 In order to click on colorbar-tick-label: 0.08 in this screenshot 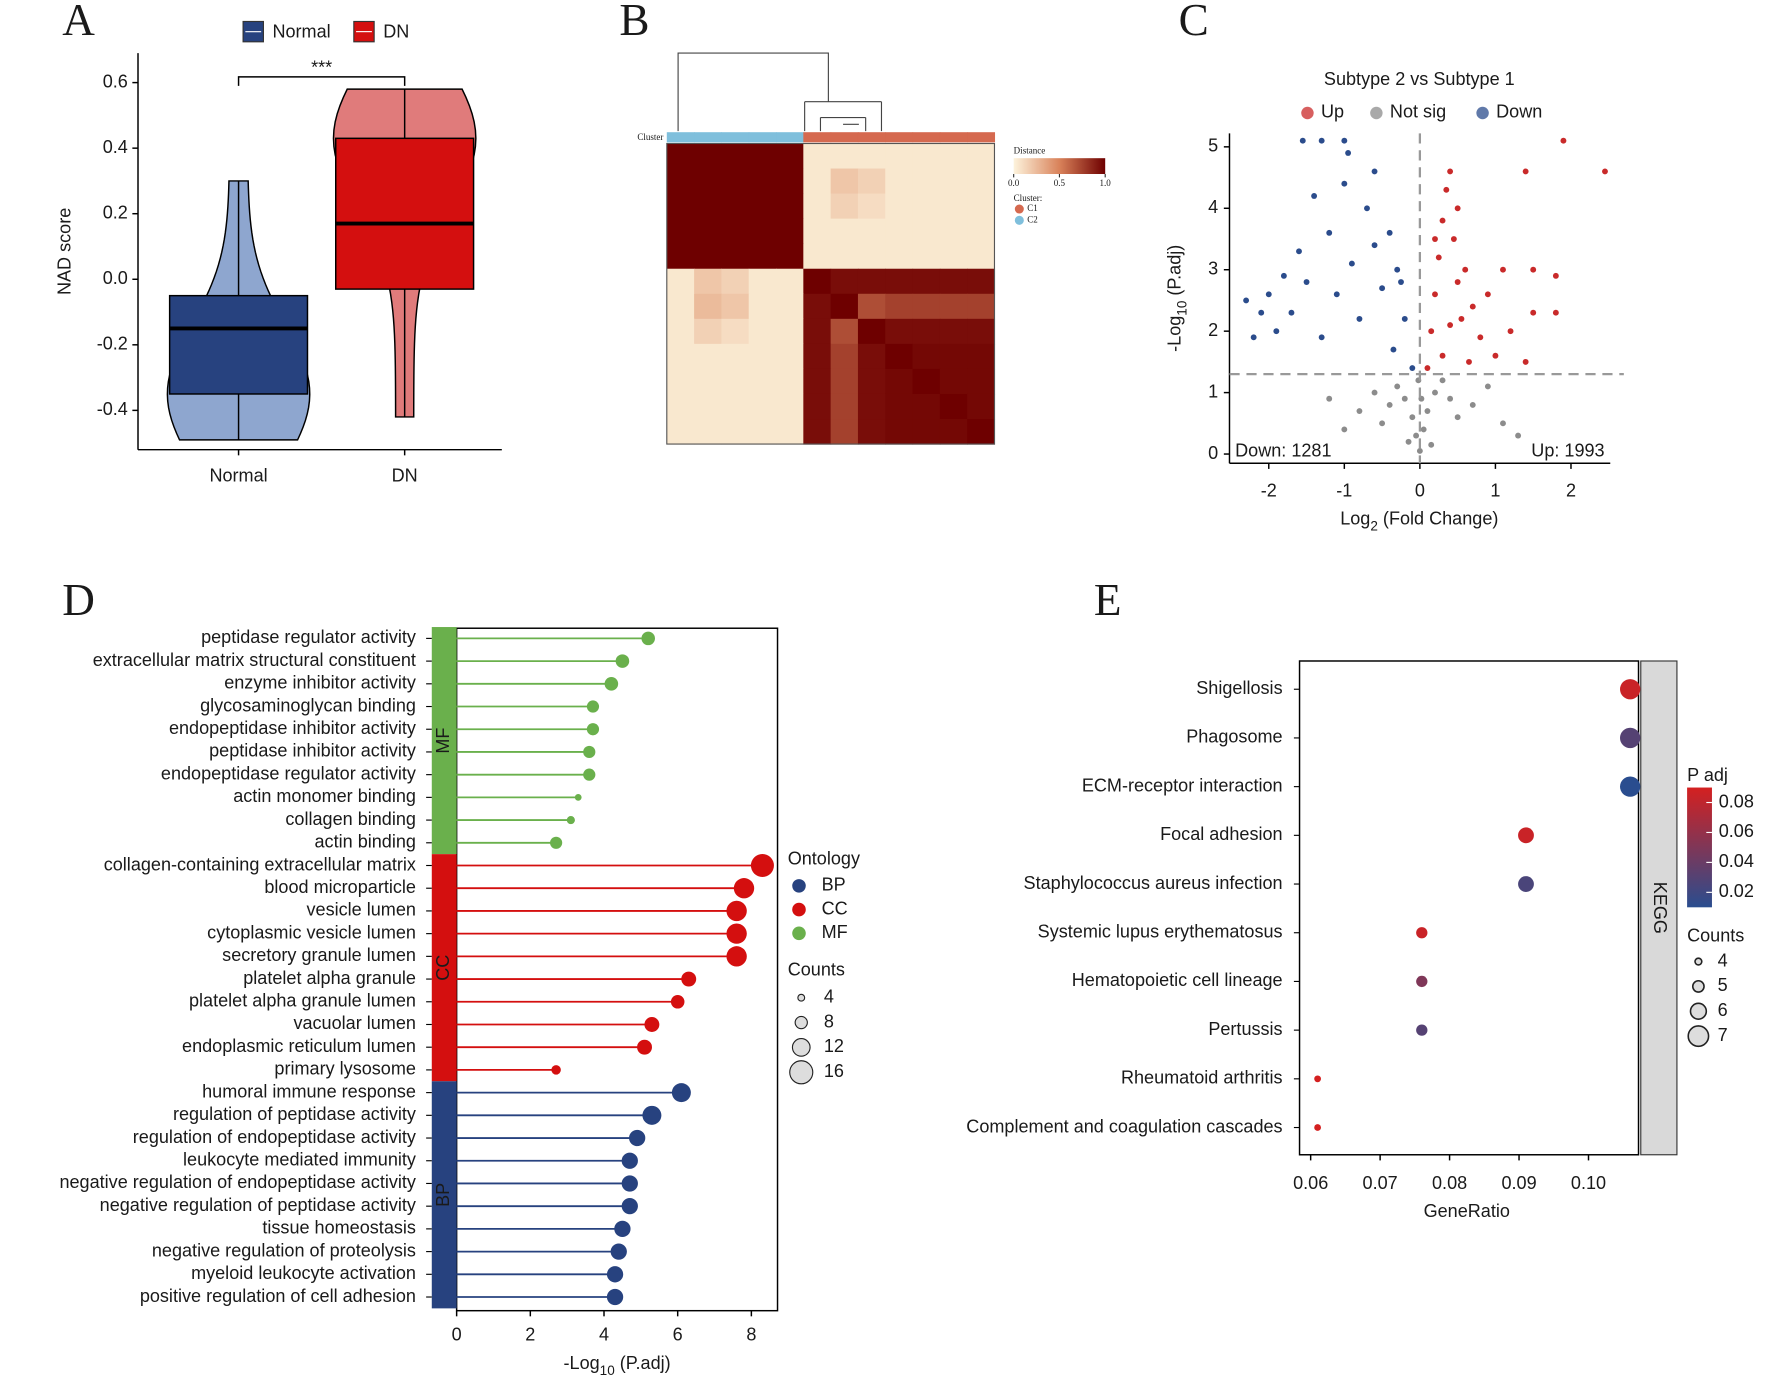, I will do `click(1736, 801)`.